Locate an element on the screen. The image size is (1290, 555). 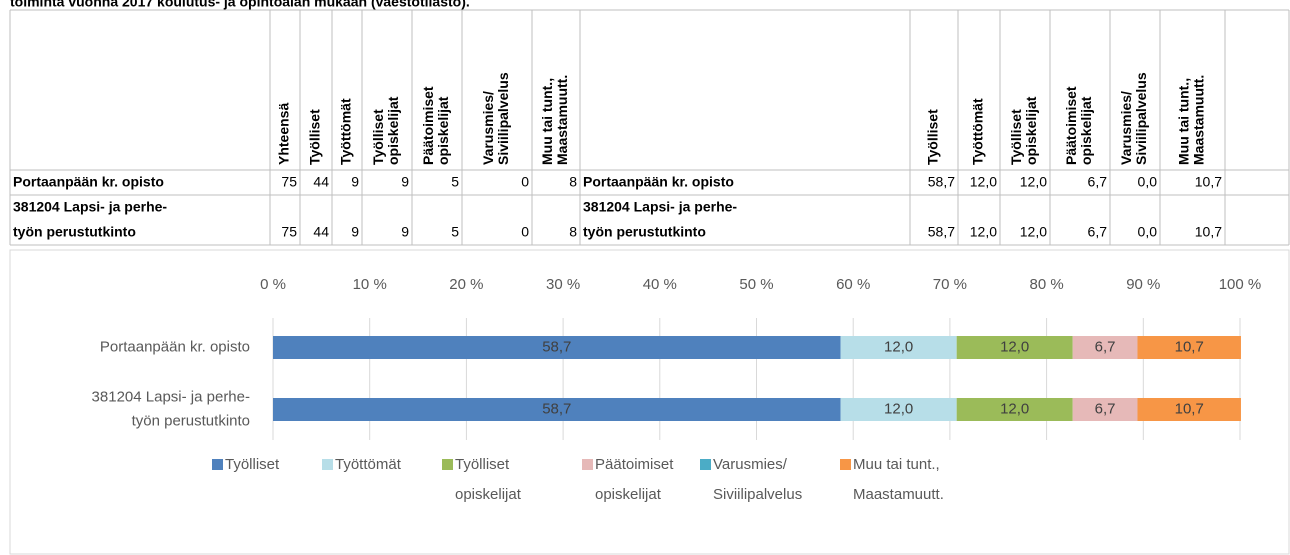
x-tick-label: 20 % is located at coordinates (466, 284).